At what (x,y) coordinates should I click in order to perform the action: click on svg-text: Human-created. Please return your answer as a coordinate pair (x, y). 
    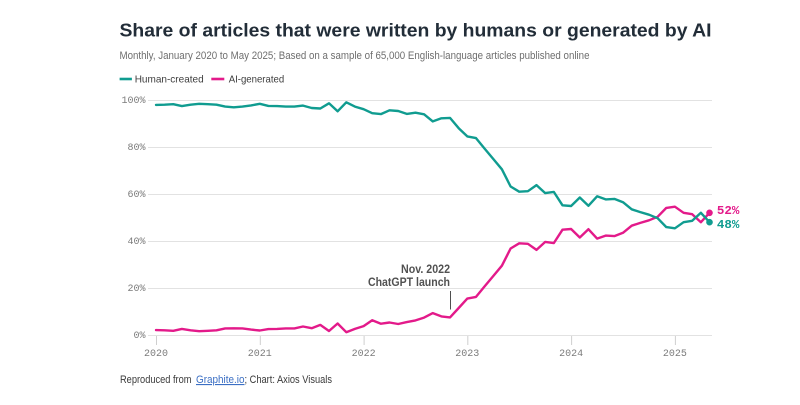
    Looking at the image, I should click on (169, 80).